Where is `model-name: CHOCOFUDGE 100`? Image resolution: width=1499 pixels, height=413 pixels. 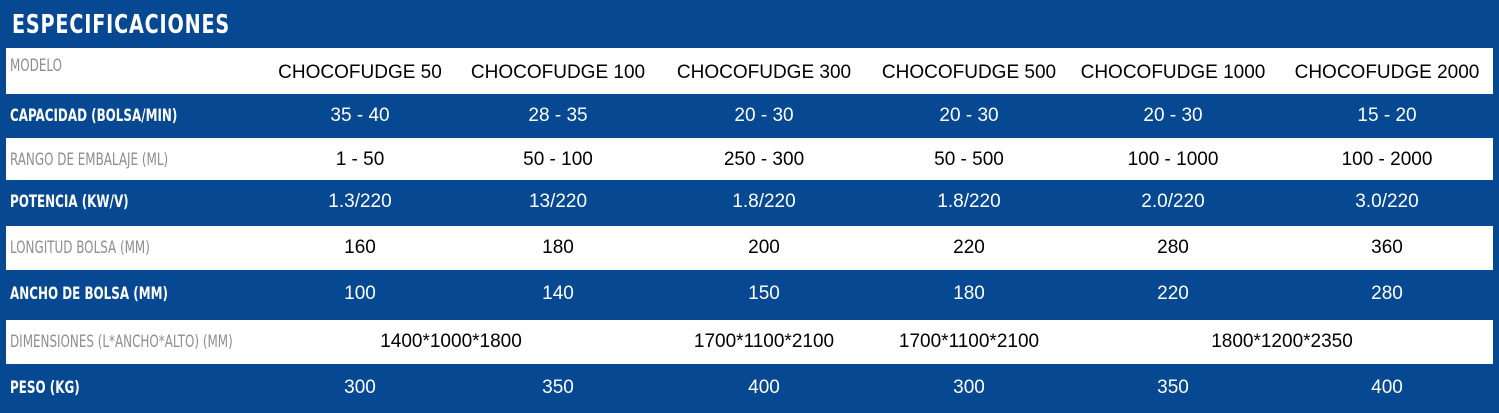
model-name: CHOCOFUDGE 100 is located at coordinates (558, 72).